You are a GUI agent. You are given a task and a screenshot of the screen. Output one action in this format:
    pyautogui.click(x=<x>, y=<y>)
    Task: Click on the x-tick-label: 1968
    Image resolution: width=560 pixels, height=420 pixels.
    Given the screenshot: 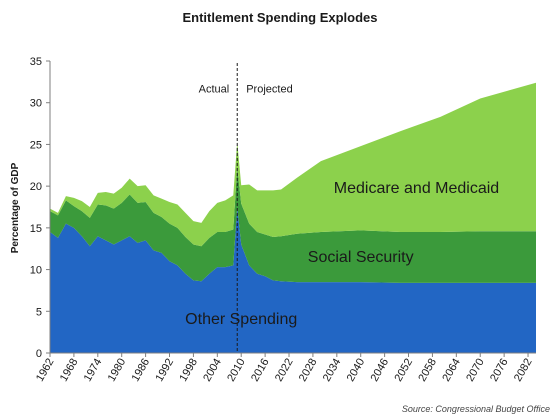 What is the action you would take?
    pyautogui.click(x=69, y=370)
    